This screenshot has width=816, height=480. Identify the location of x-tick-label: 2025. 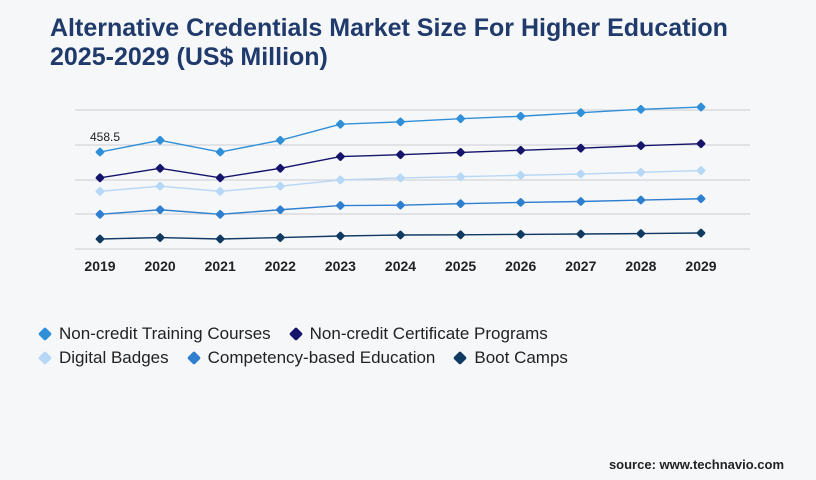
(460, 266).